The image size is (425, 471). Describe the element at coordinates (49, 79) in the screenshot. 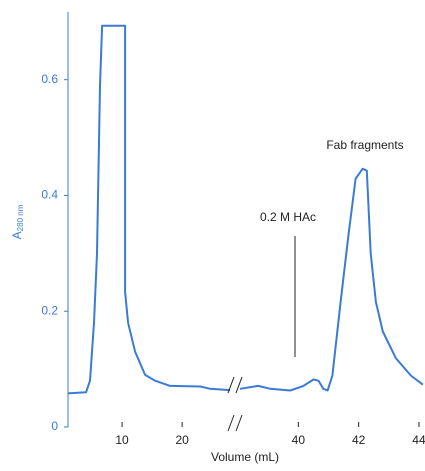

I see `y-tick-label: 0.6` at that location.